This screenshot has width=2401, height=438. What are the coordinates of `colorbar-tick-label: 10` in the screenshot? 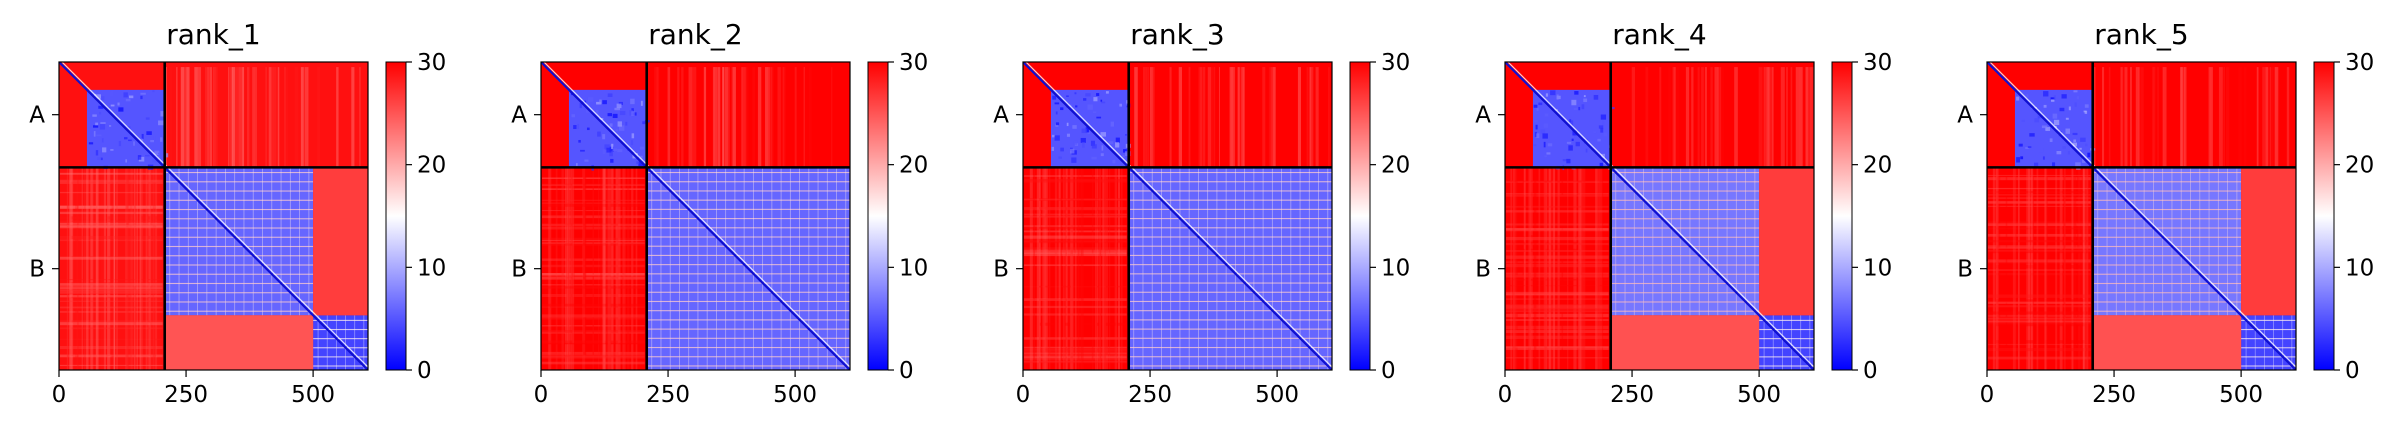 It's located at (2359, 268).